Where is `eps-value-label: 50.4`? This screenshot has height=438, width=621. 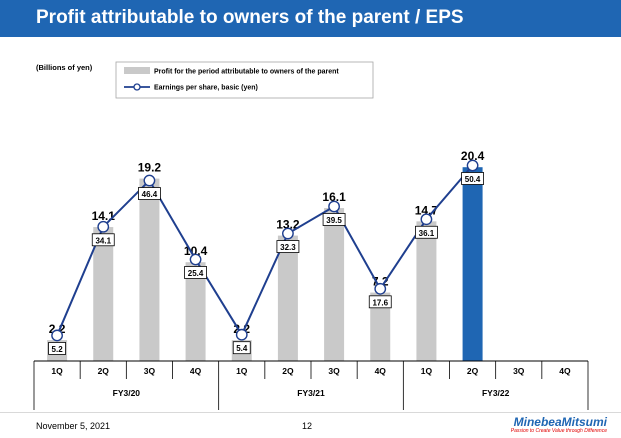
eps-value-label: 50.4 is located at coordinates (473, 179).